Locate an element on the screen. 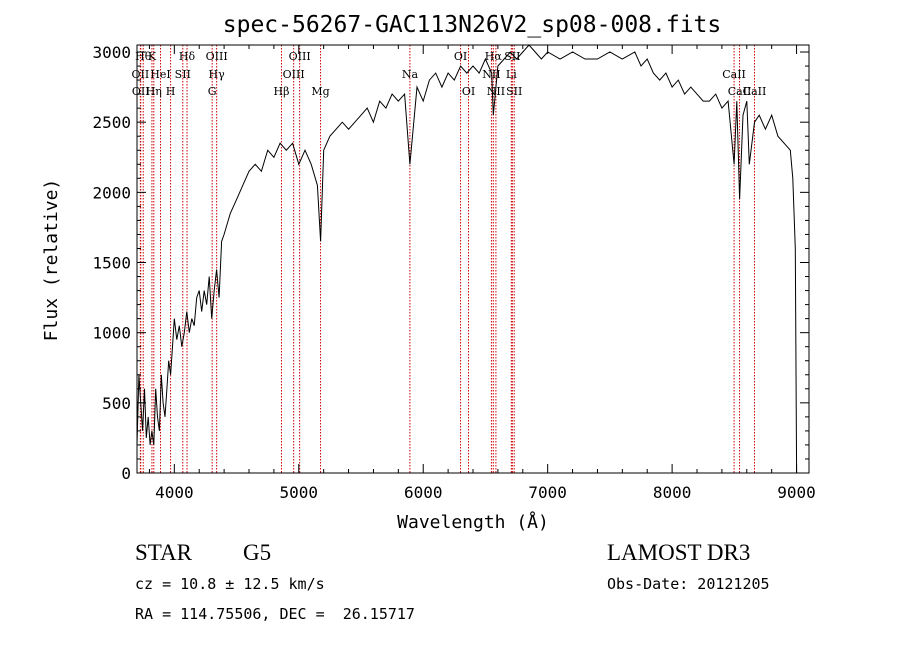 The image size is (900, 649). line-marker-label: Hδ is located at coordinates (187, 56).